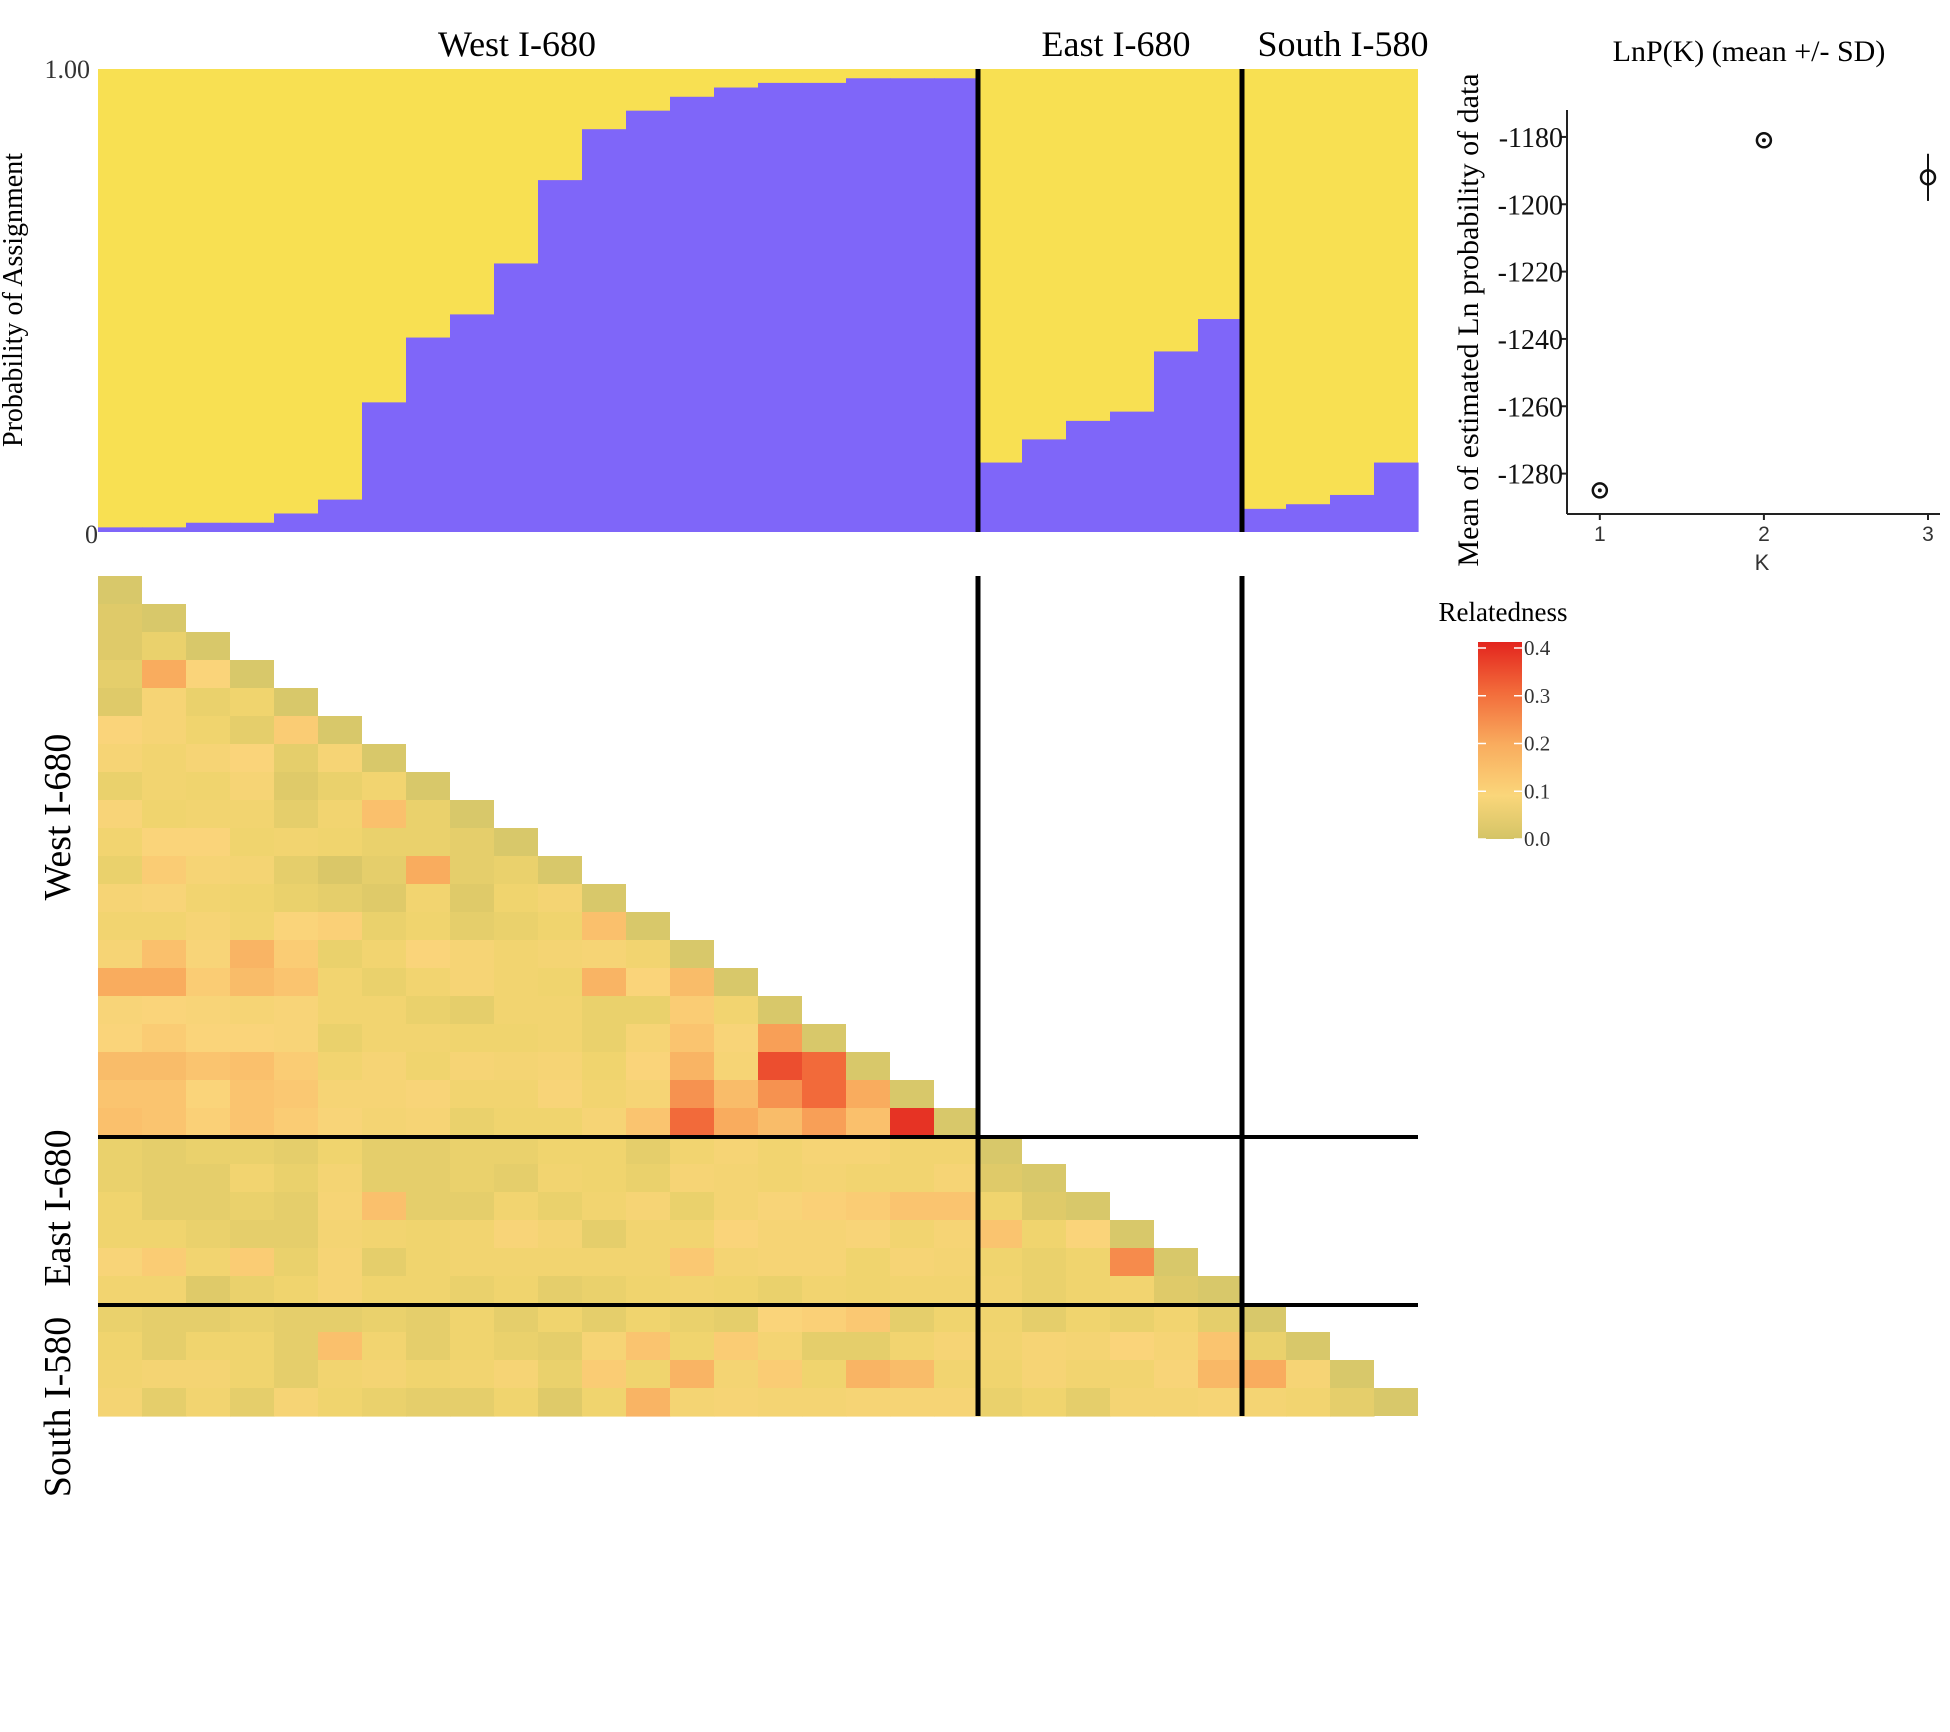 The width and height of the screenshot is (1950, 1732). Describe the element at coordinates (1530, 273) in the screenshot. I see `scatter-y-tick-label: -1220` at that location.